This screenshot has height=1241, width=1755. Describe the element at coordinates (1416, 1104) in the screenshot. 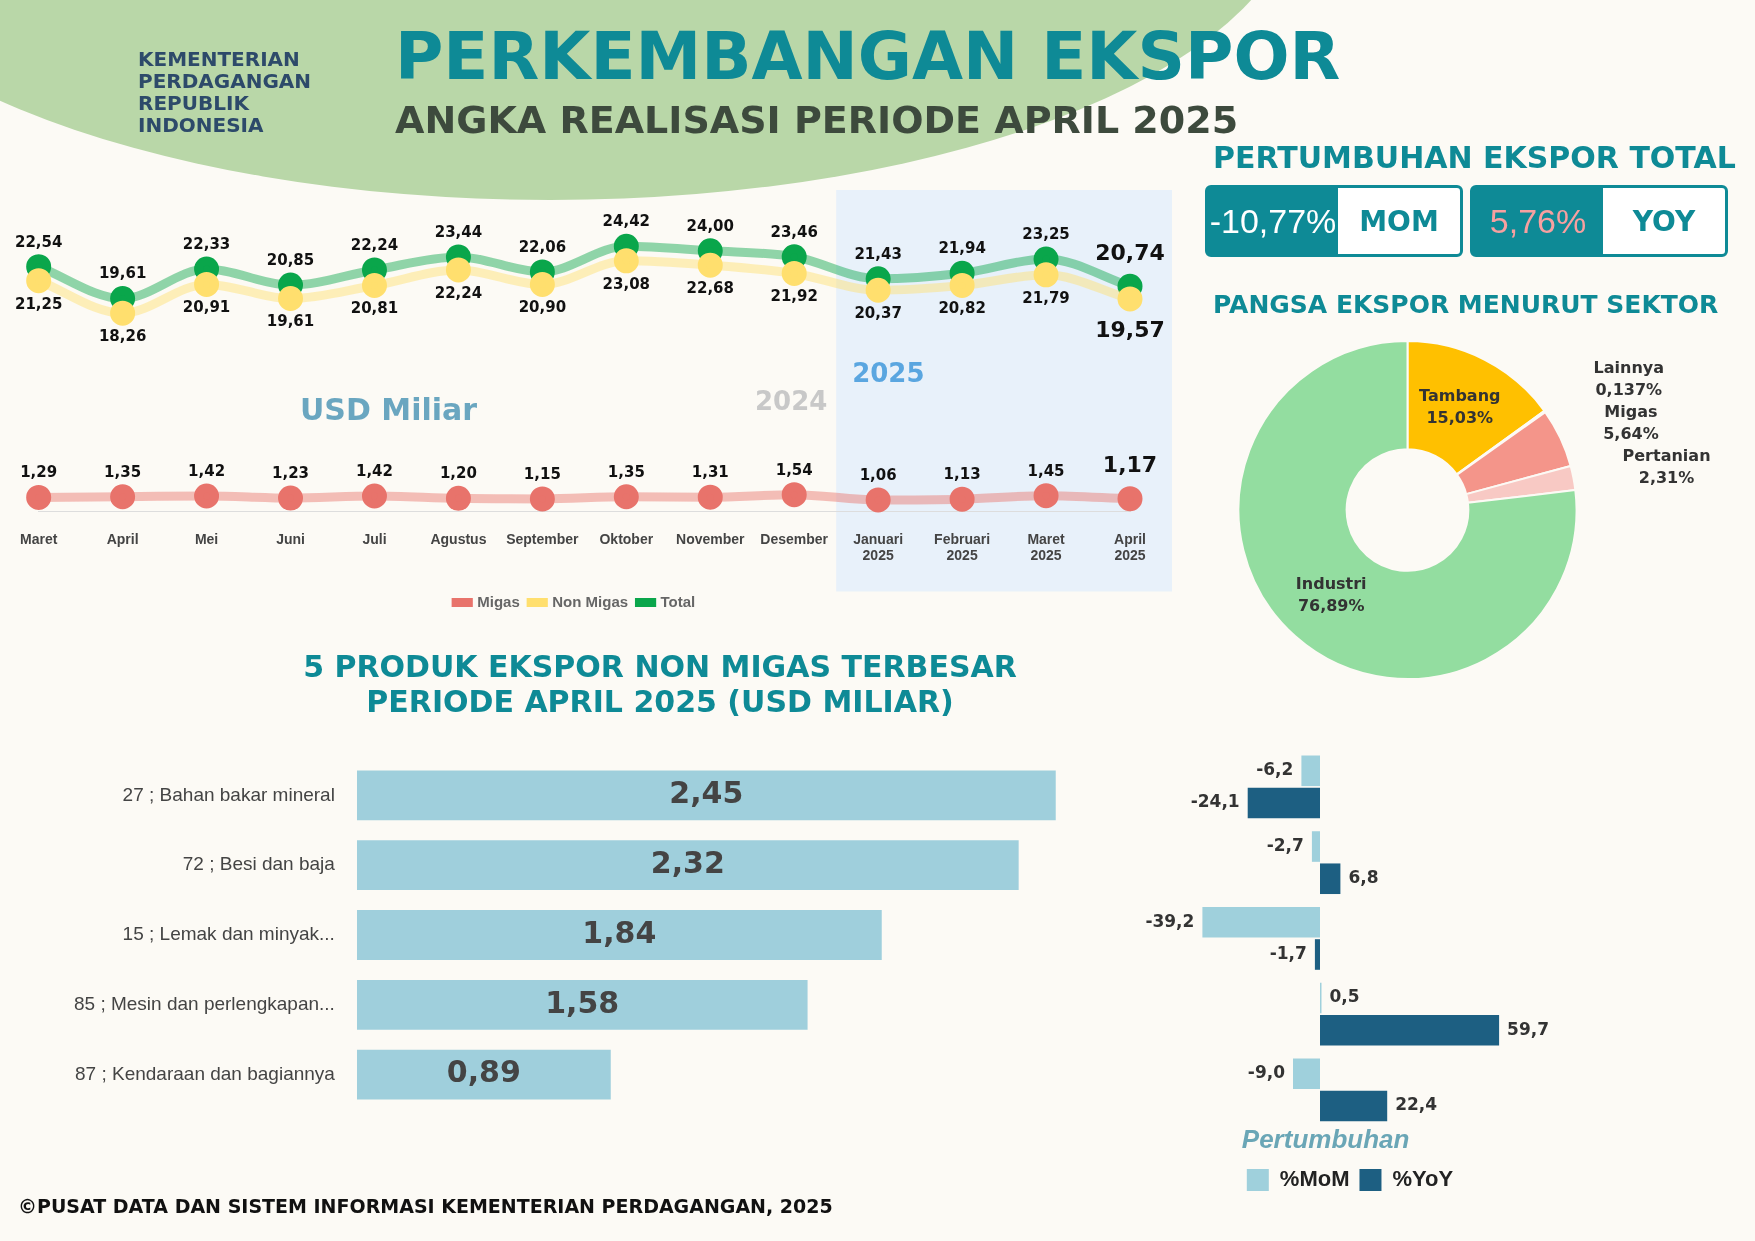

I see `data-label: 22,4` at that location.